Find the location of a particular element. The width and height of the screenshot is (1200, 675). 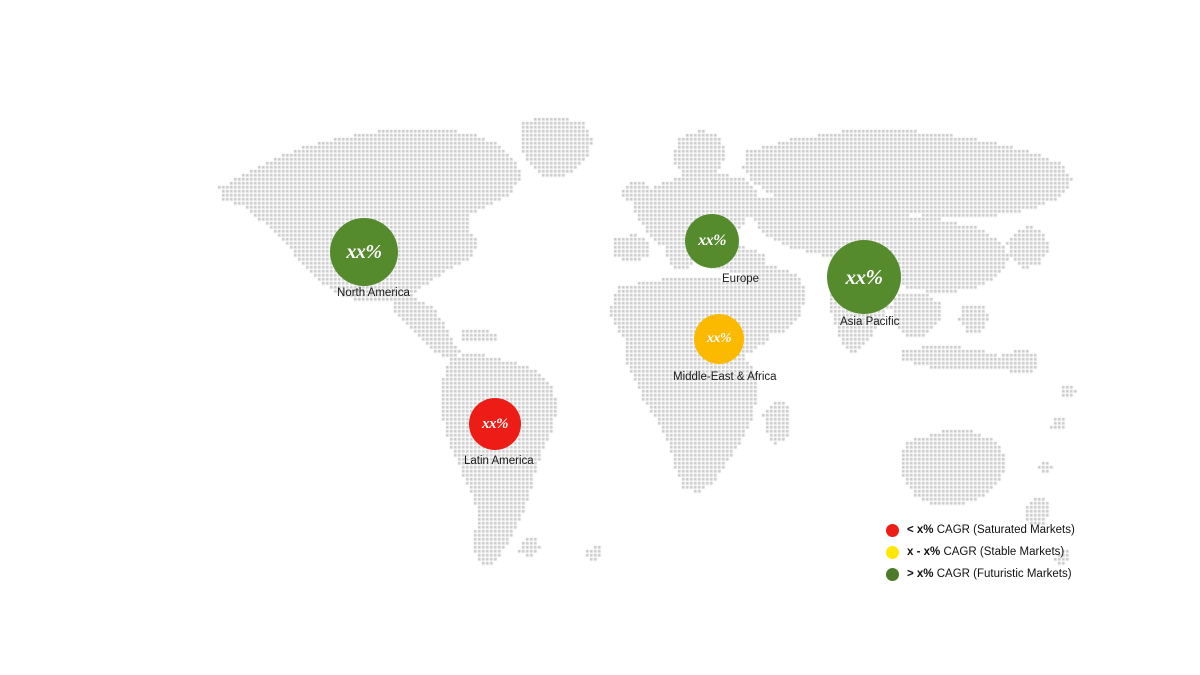

legend-item-futuristic: > x% CAGR (Futuristic Markets) is located at coordinates (980, 574).